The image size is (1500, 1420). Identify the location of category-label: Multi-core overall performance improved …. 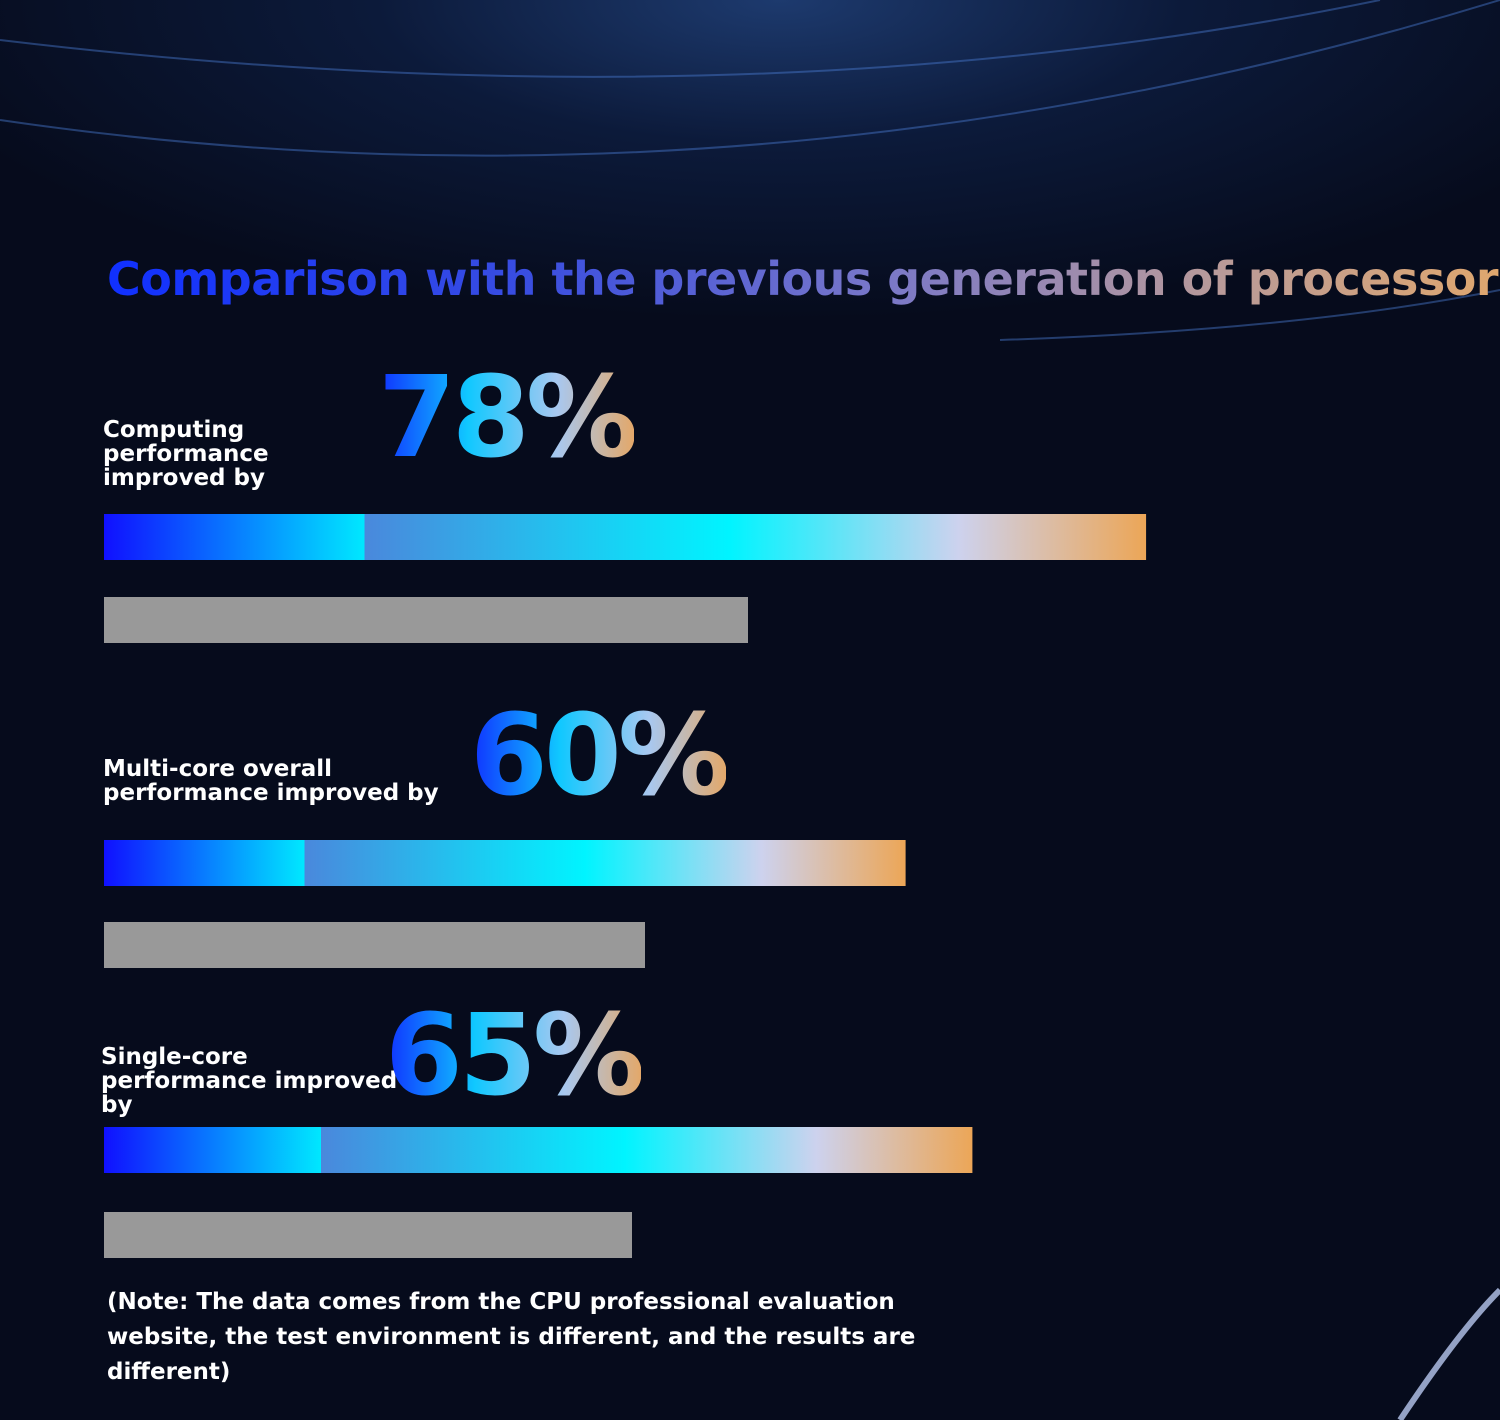
(271, 781).